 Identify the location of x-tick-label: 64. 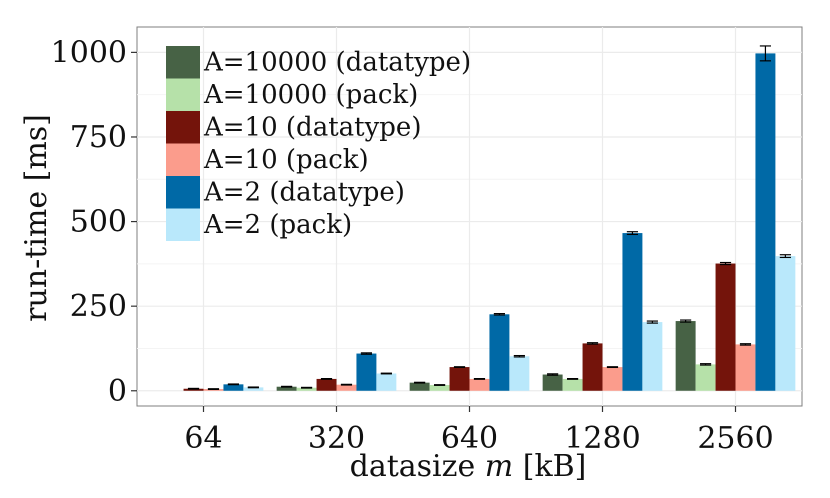
(203, 438).